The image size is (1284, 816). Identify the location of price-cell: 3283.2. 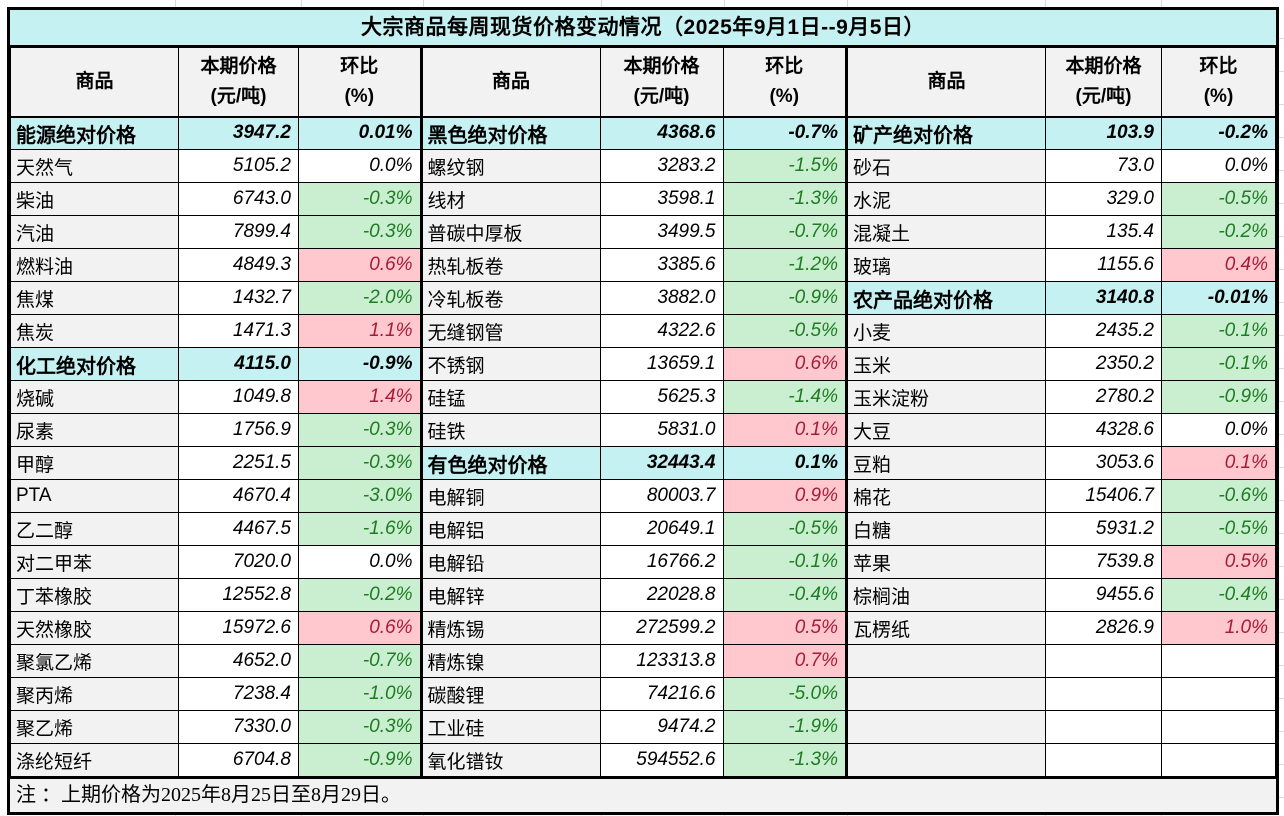
(661, 166).